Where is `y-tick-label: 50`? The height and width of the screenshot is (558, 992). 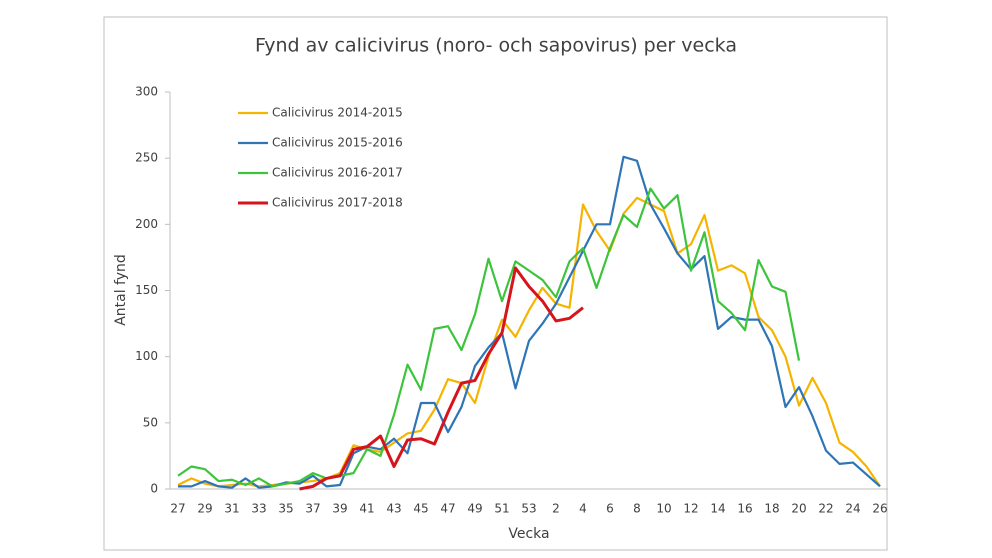 y-tick-label: 50 is located at coordinates (150, 422).